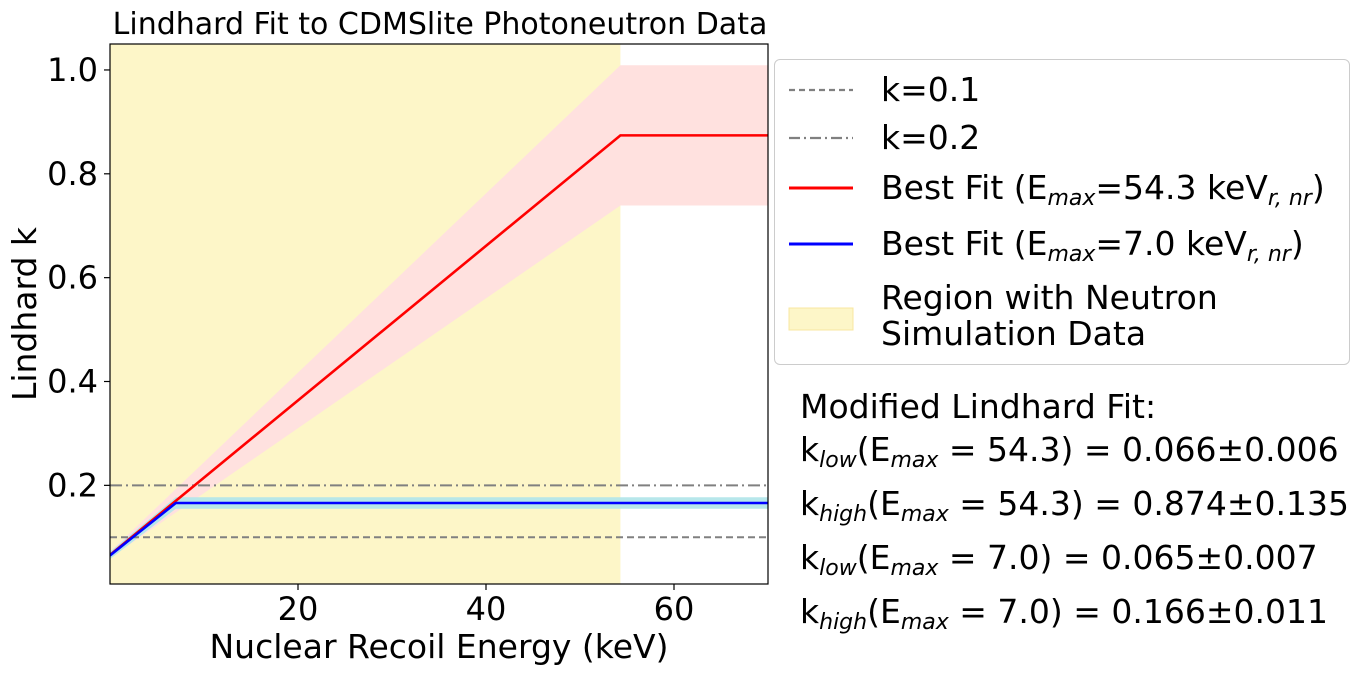 The image size is (1361, 674). I want to click on x-tick-label: 60, so click(674, 609).